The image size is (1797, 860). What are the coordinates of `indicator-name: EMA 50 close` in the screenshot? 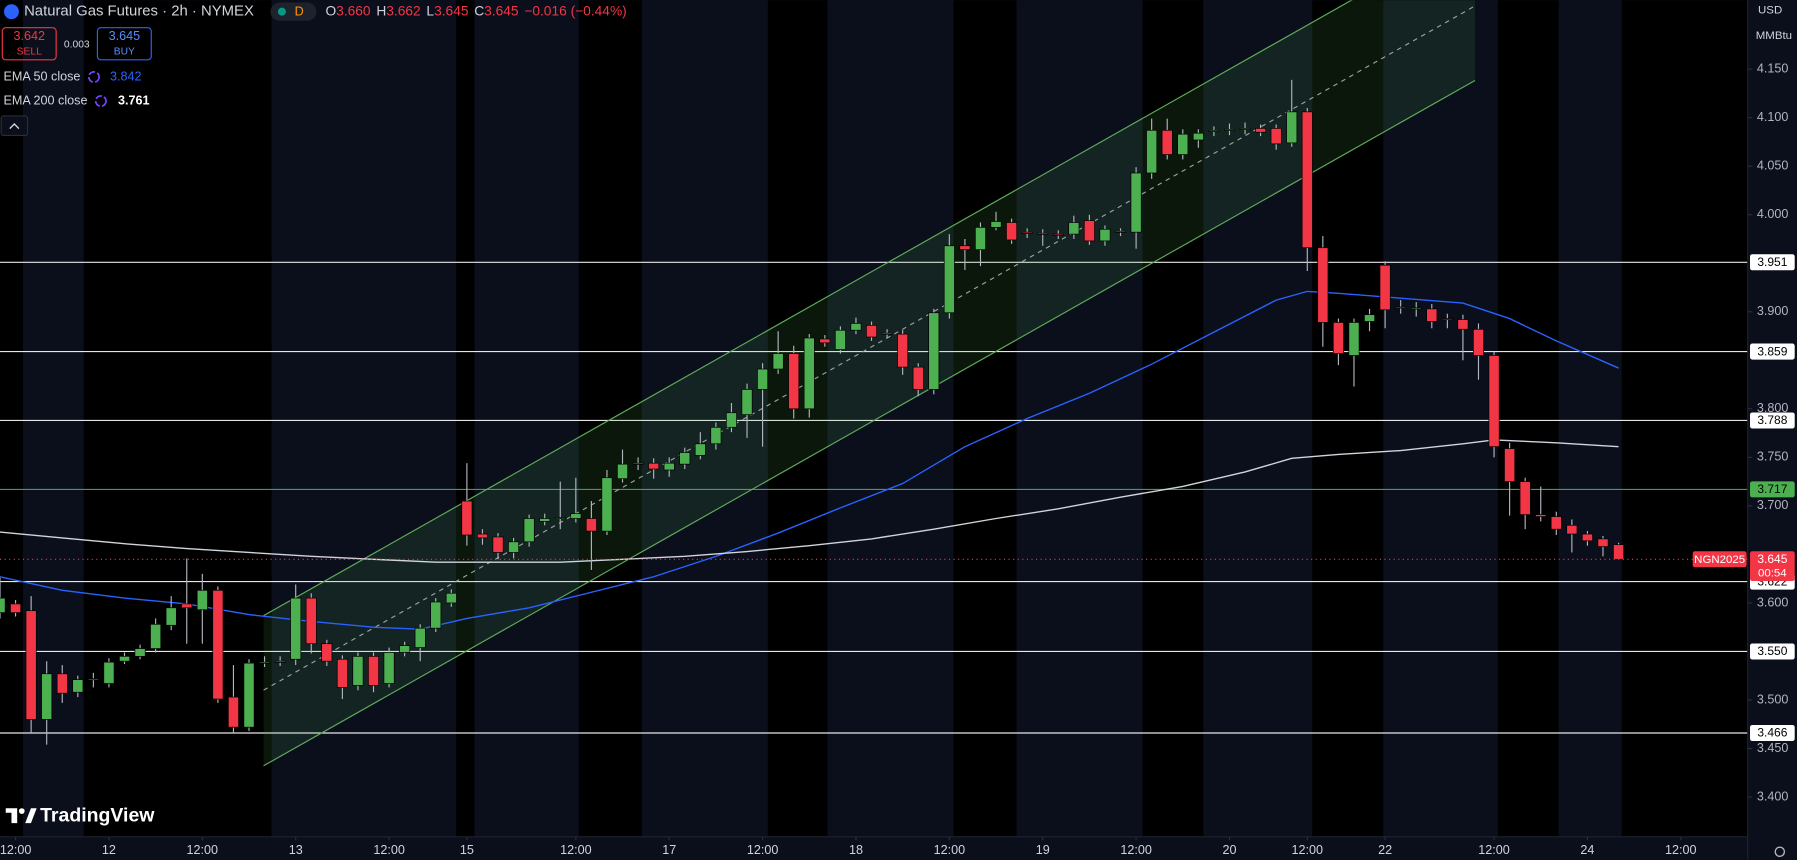 It's located at (41, 76).